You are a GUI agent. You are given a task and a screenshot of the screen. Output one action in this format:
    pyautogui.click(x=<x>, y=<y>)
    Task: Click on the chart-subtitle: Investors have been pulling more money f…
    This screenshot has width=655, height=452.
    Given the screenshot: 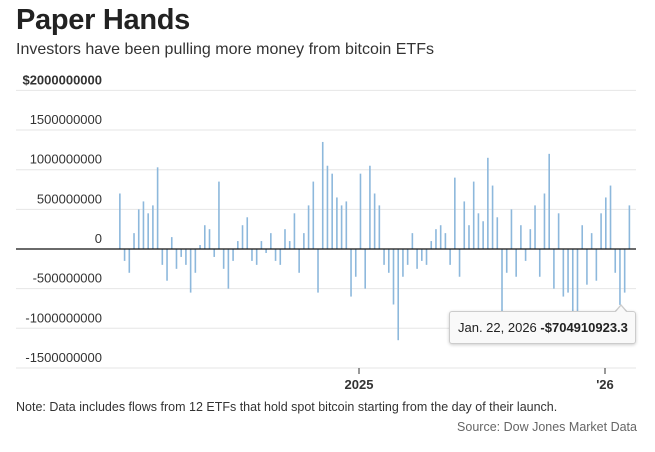 What is the action you would take?
    pyautogui.click(x=225, y=49)
    